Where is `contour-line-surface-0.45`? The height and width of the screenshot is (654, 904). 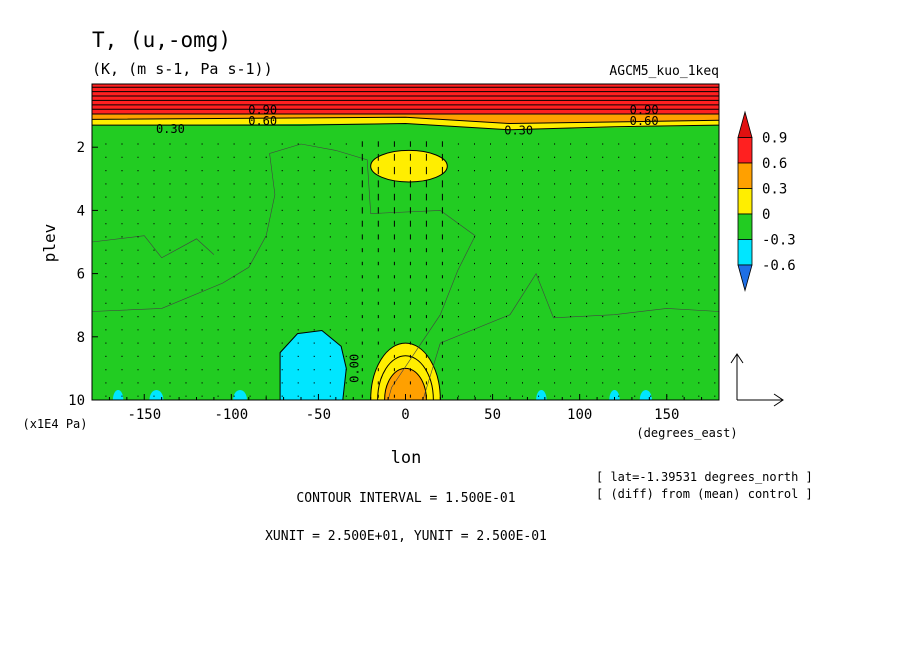
contour-line-surface-0.45 is located at coordinates (405, 377).